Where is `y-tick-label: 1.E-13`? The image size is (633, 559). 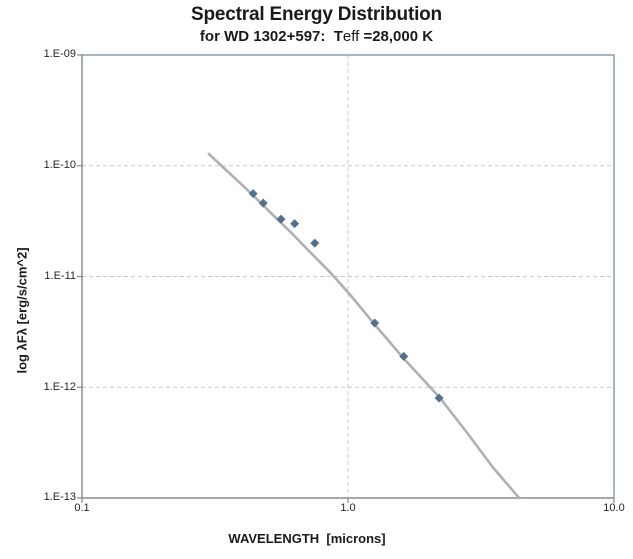 y-tick-label: 1.E-13 is located at coordinates (59, 497).